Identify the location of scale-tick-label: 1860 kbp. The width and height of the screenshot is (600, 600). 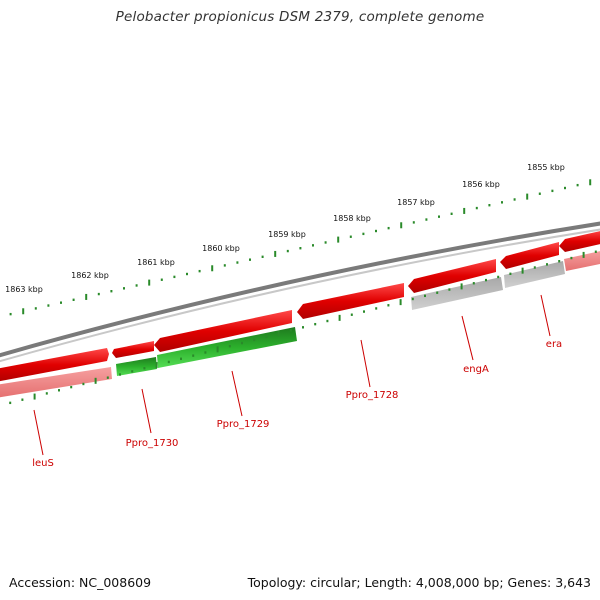
(221, 248).